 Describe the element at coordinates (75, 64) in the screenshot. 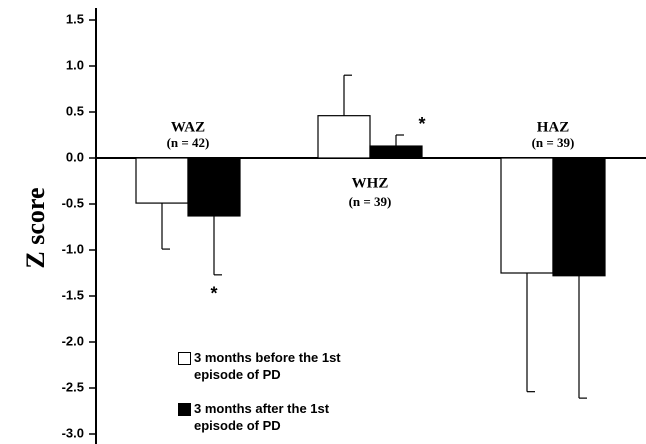

I see `y-tick-label: 1.0` at that location.